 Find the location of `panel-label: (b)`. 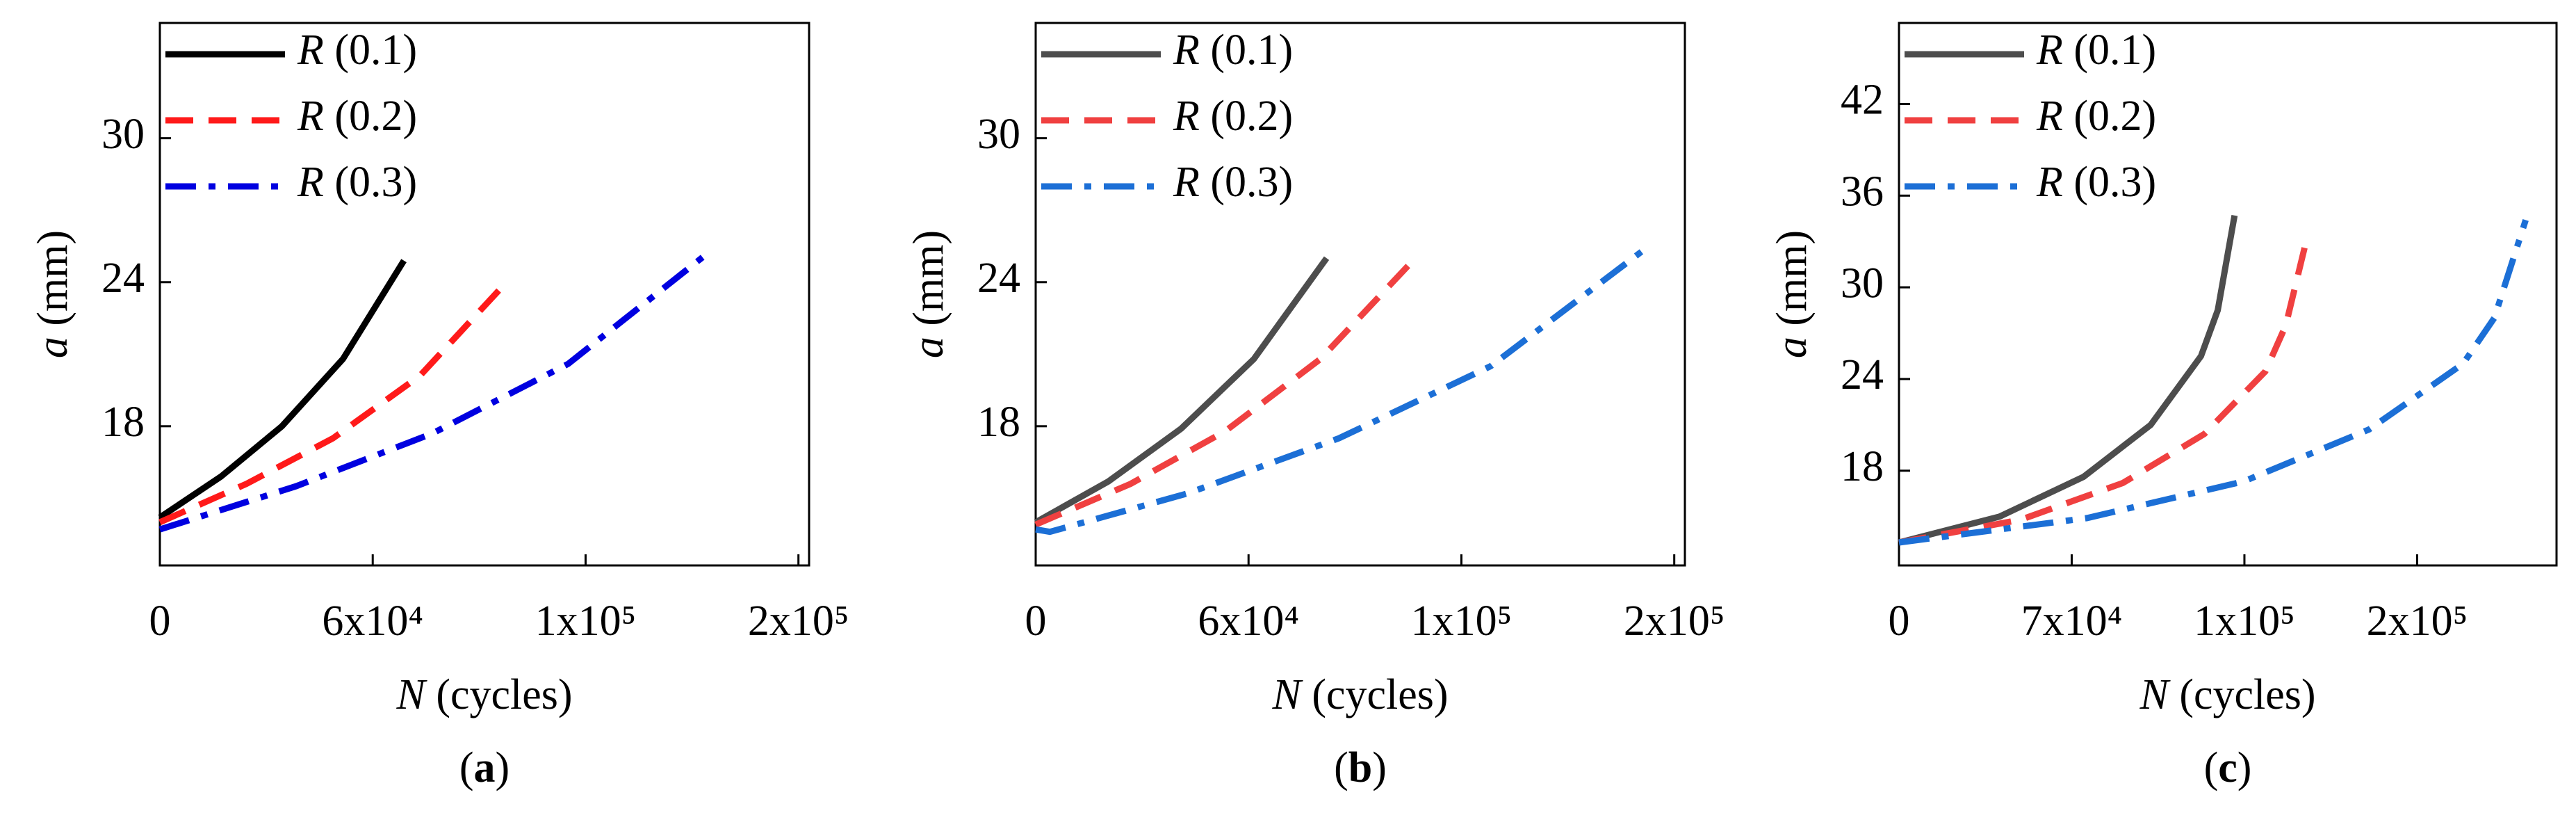

panel-label: (b) is located at coordinates (1360, 767).